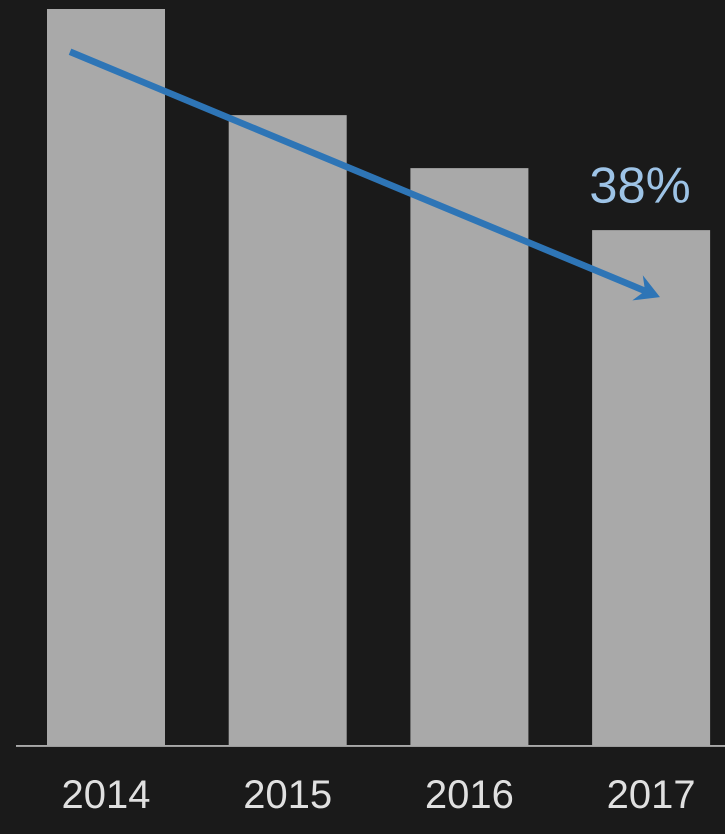 This screenshot has height=834, width=725. I want to click on x-tick-label: 2014, so click(107, 794).